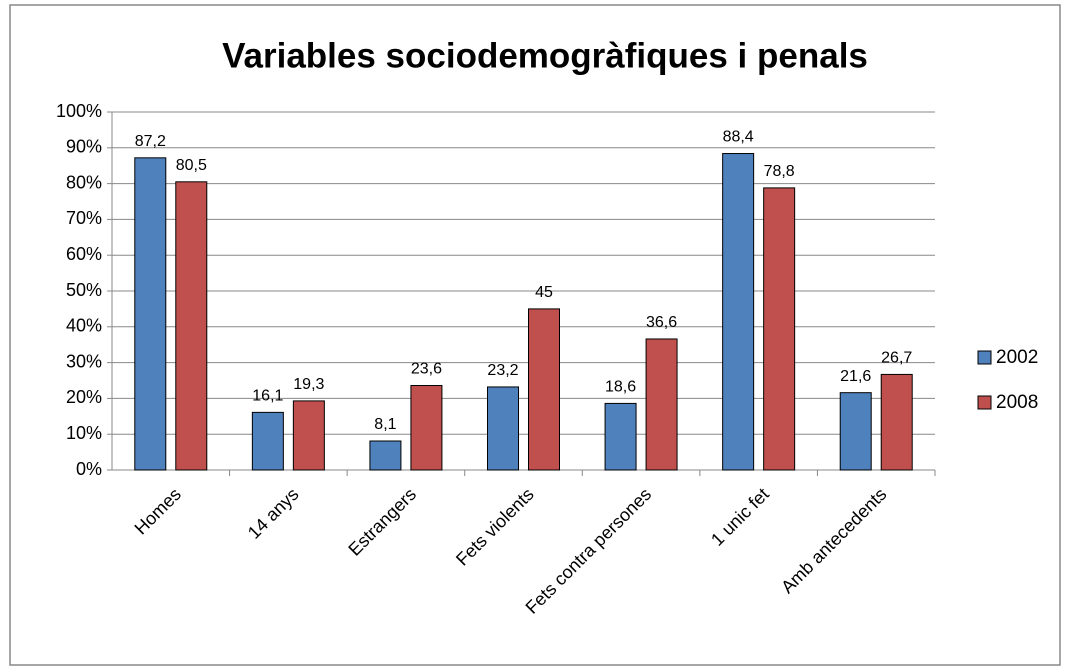 This screenshot has height=672, width=1068. Describe the element at coordinates (308, 384) in the screenshot. I see `value-label: 19,3` at that location.